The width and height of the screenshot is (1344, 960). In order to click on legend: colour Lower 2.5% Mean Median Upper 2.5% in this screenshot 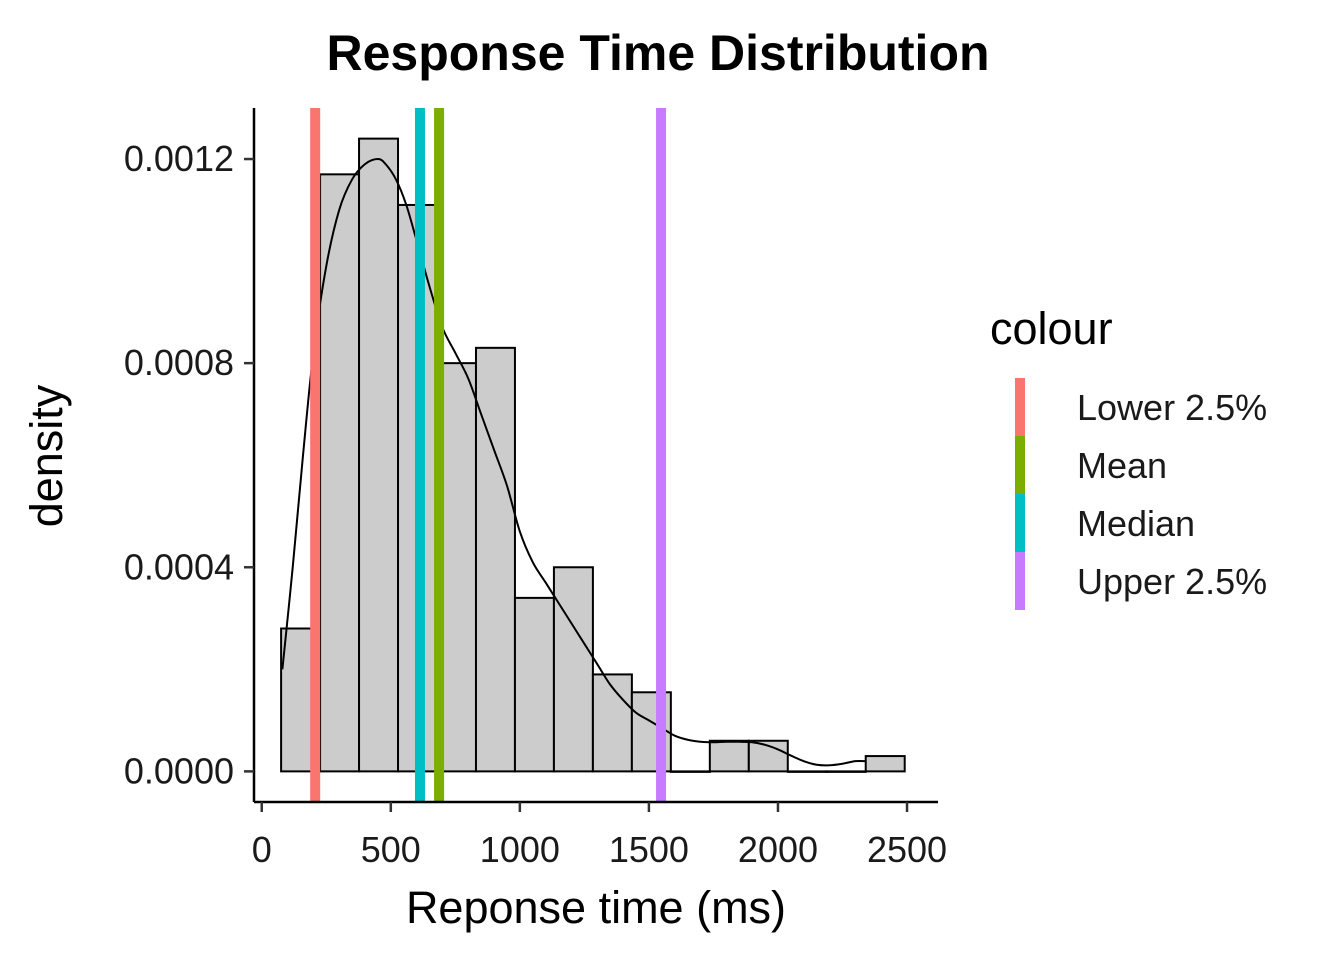, I will do `click(1128, 456)`.